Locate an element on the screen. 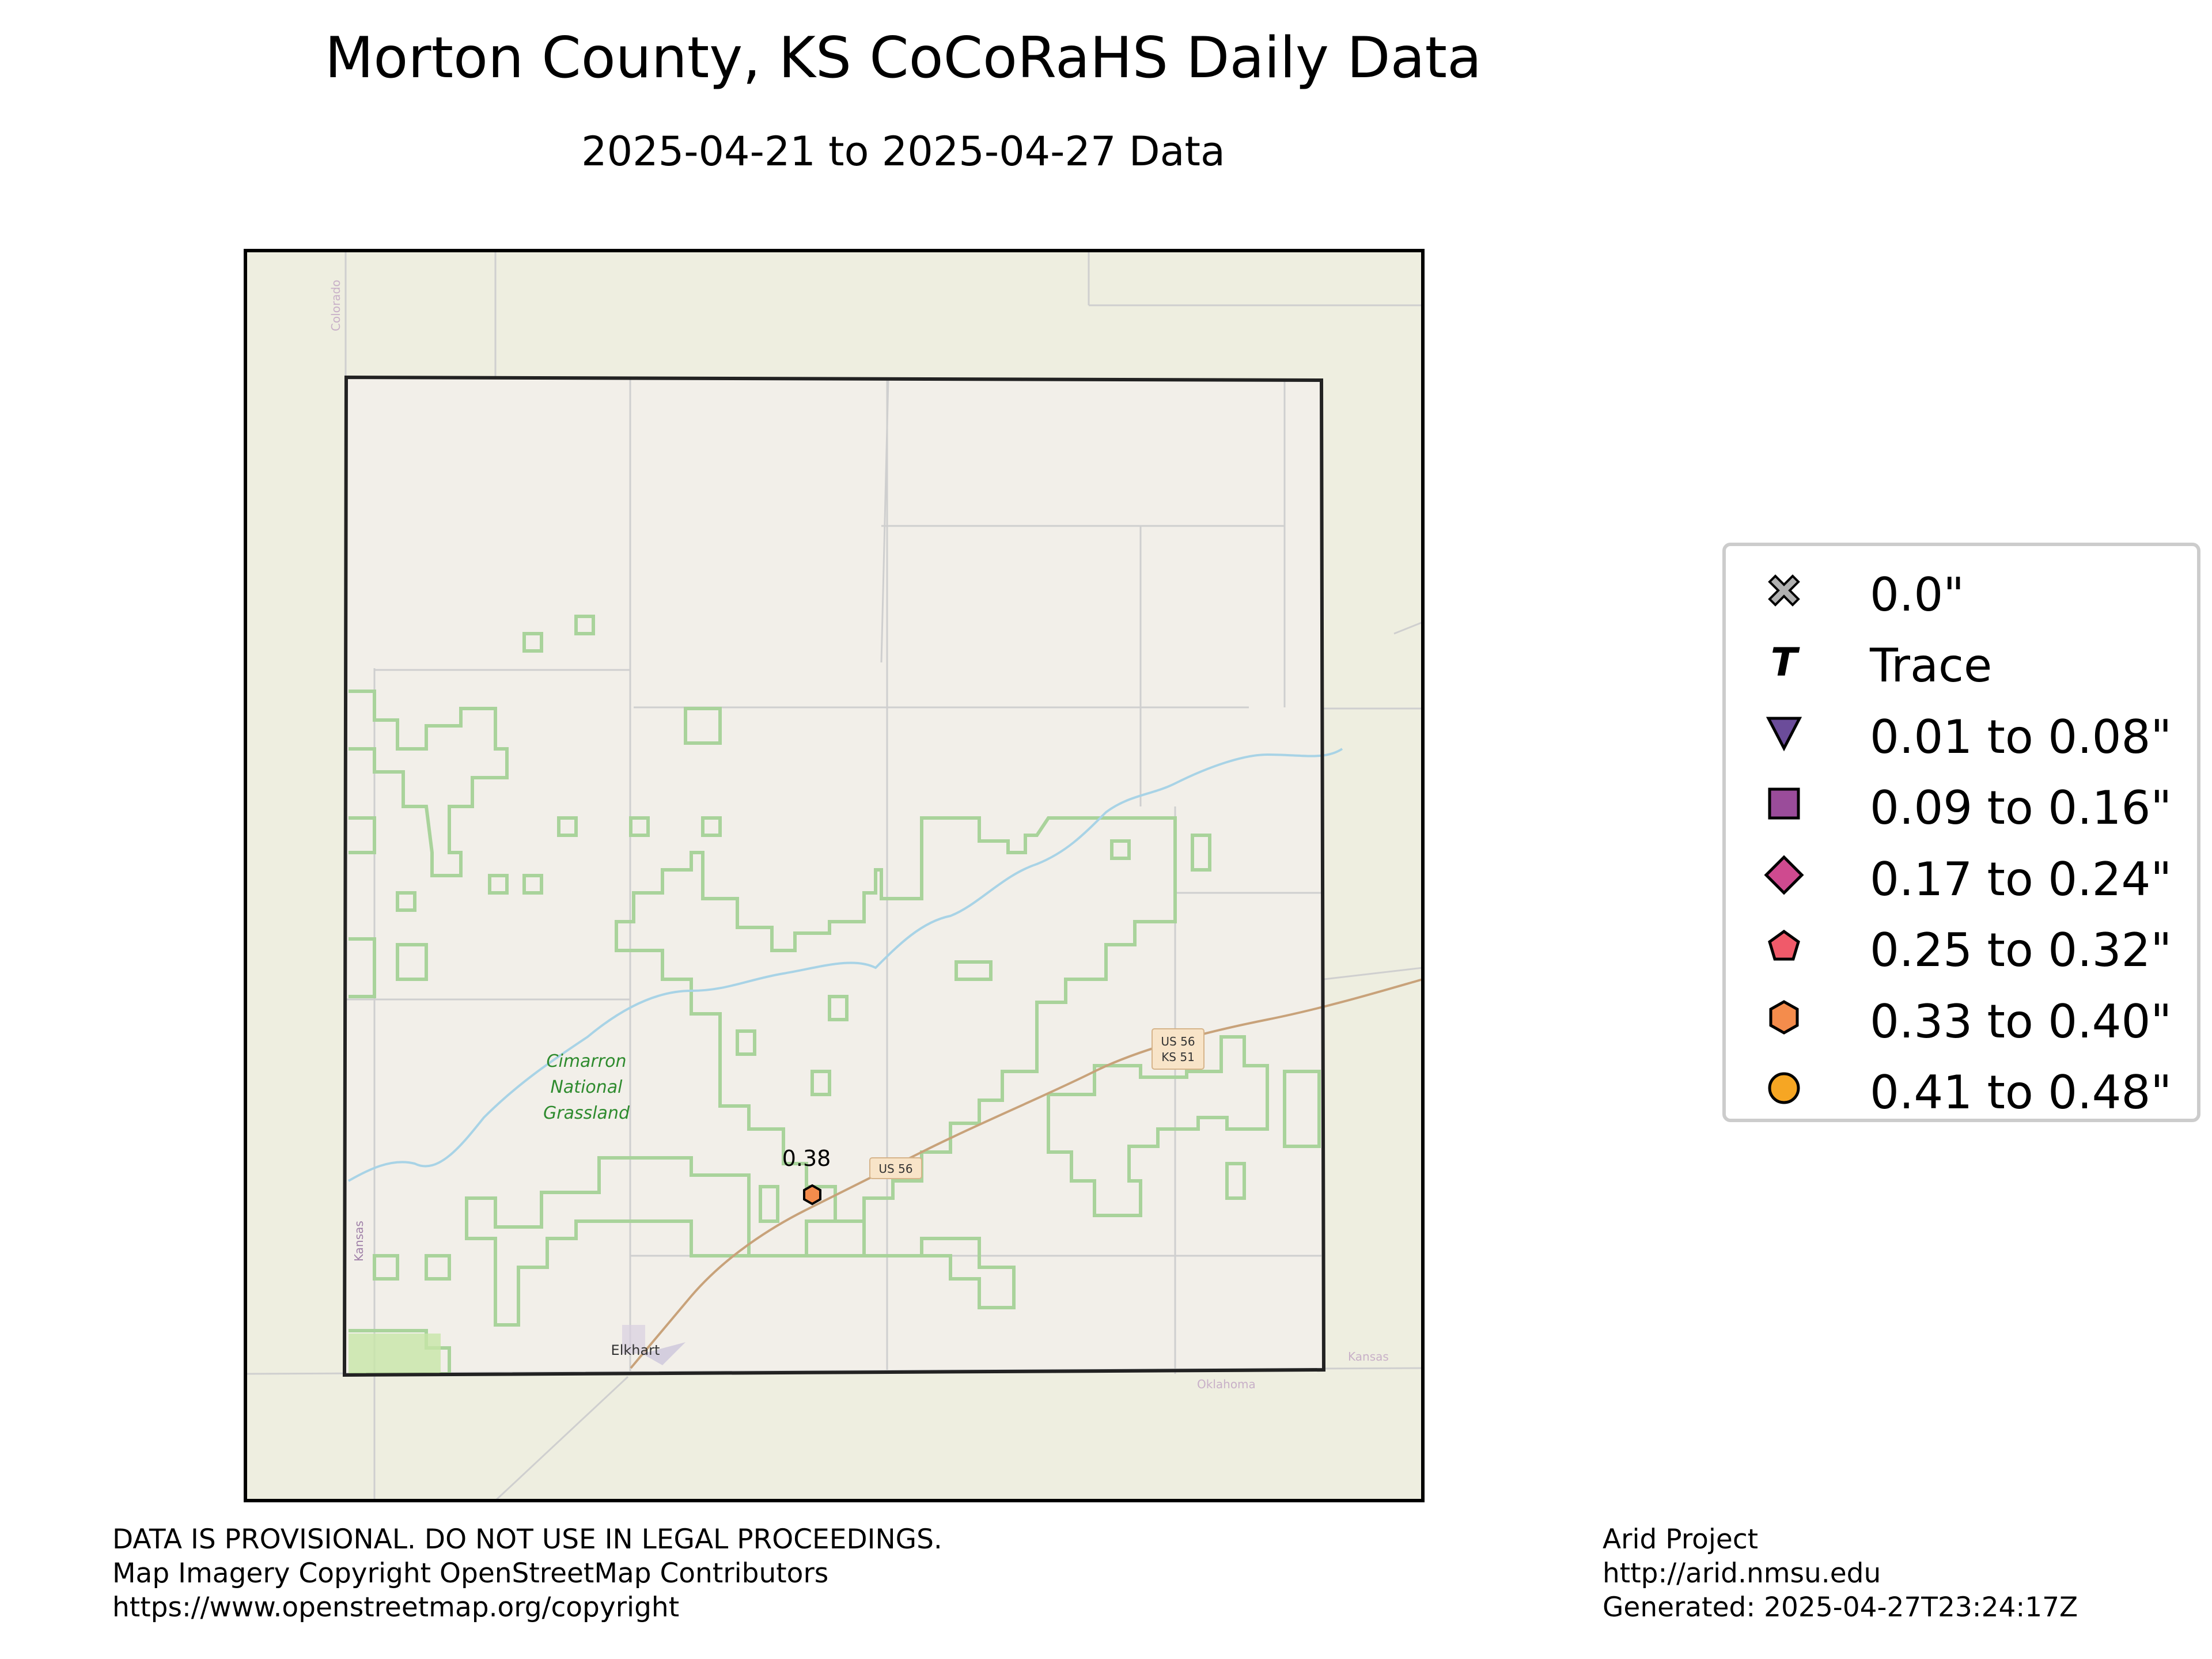  map-title: Morton County, KS CoCoRaHS Daily Data is located at coordinates (903, 58).